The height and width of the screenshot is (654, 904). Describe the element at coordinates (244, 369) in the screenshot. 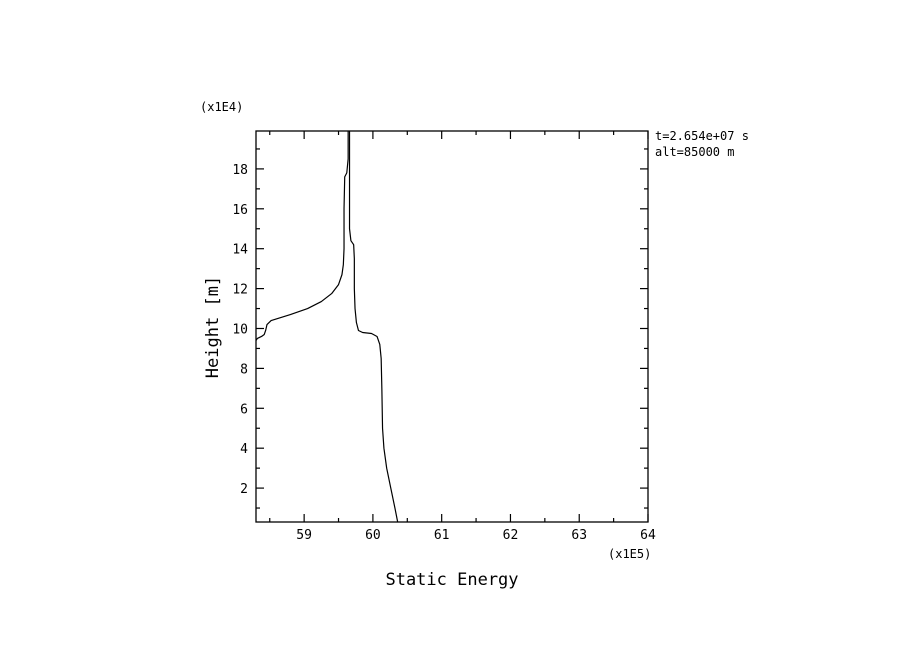

I see `y-tick-label: 8` at that location.